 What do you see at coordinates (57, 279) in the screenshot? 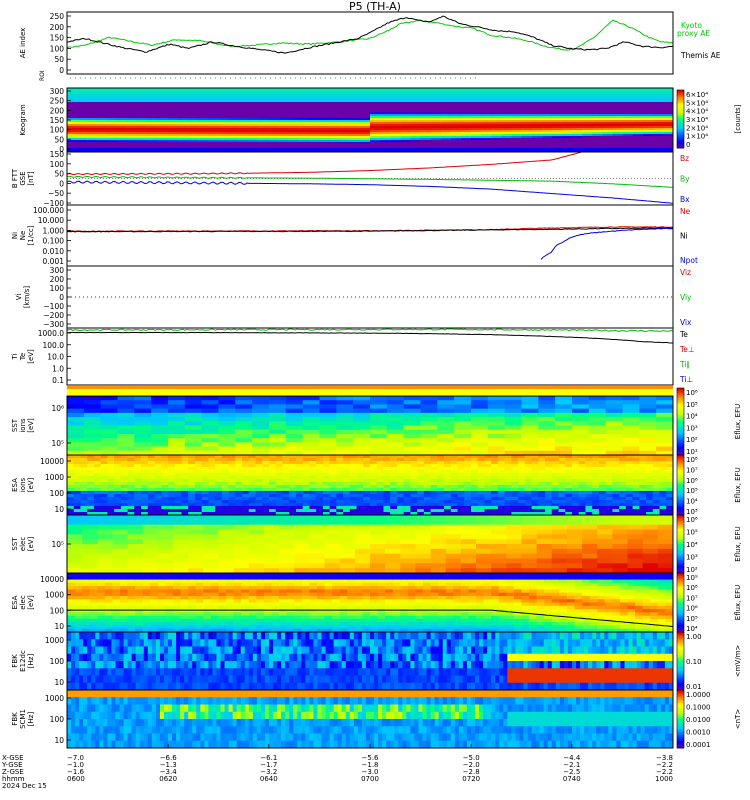
I see `velocity-ytick-label: 200` at bounding box center [57, 279].